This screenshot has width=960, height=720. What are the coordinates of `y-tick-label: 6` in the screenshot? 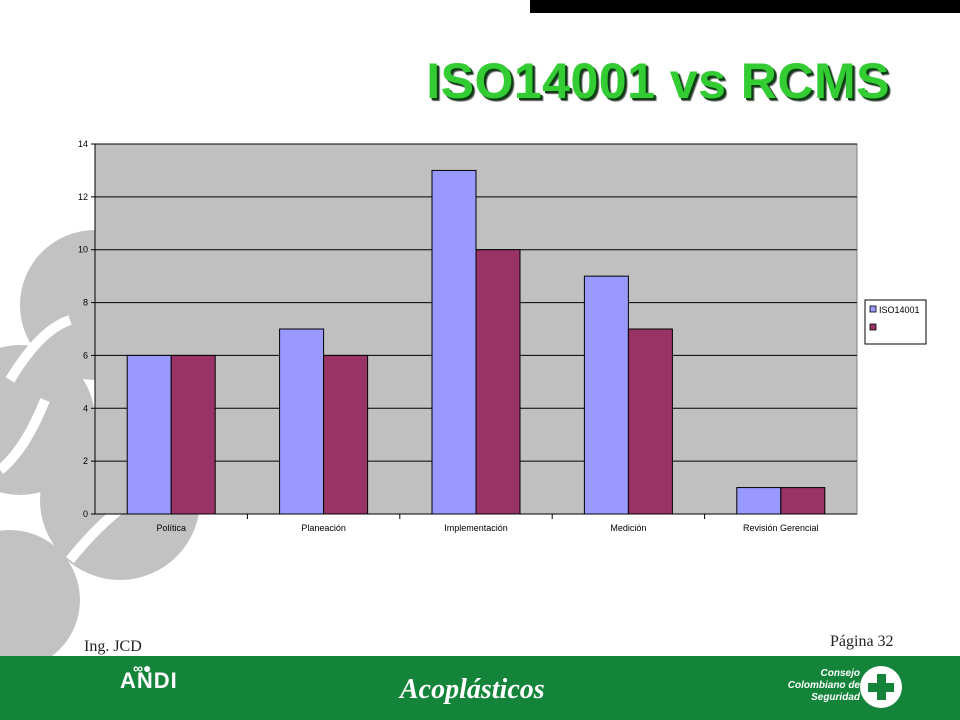 It's located at (85, 355).